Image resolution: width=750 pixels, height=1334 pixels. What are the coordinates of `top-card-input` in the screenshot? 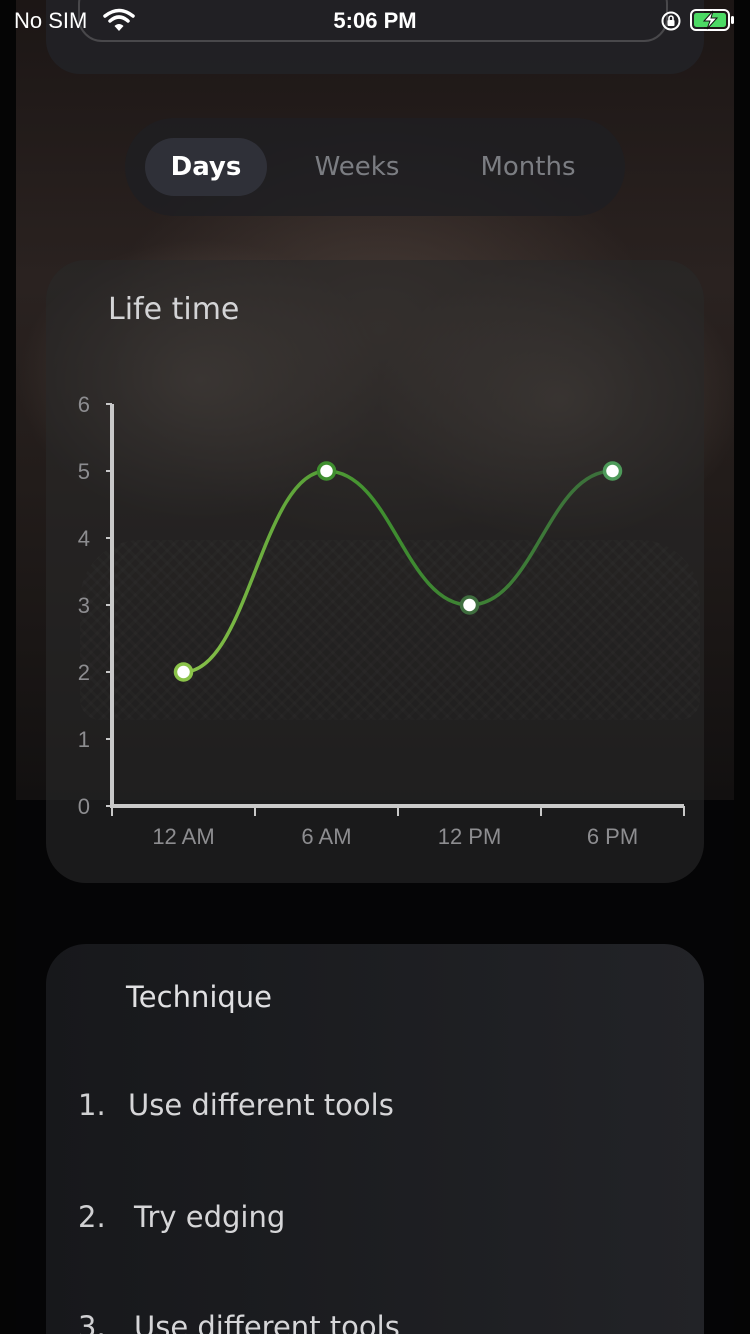 It's located at (373, 21).